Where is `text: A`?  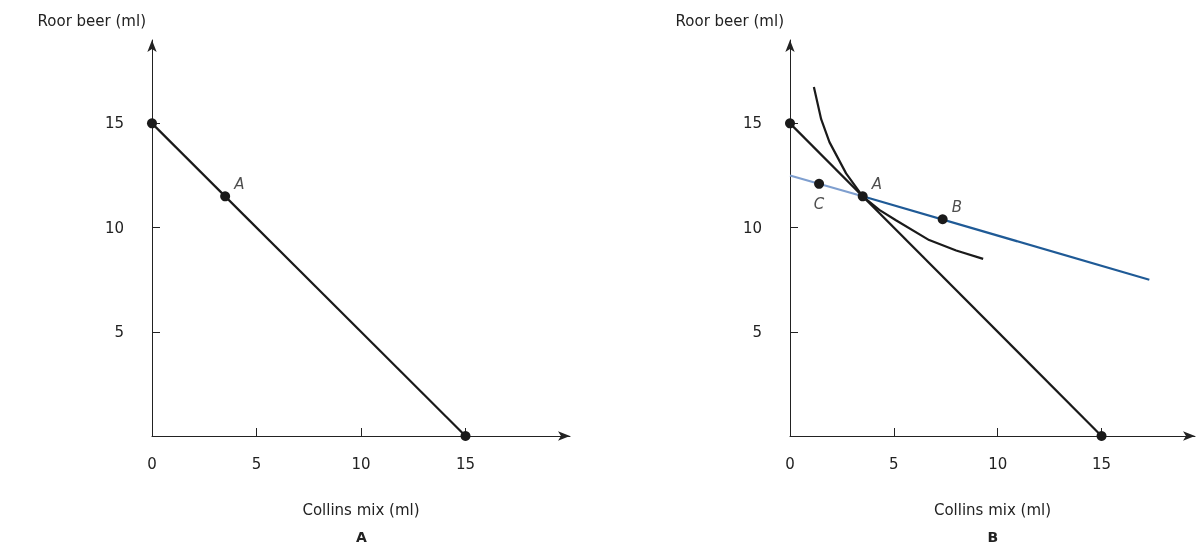
text: A is located at coordinates (361, 537).